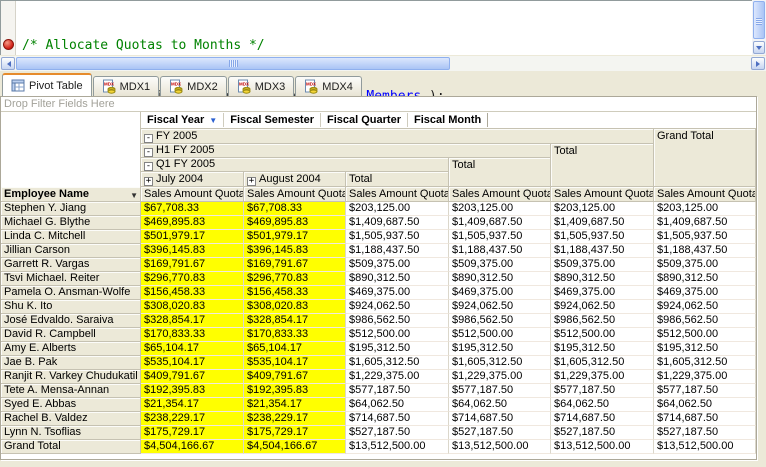 The image size is (766, 467). I want to click on breakpoint-icon, so click(8, 44).